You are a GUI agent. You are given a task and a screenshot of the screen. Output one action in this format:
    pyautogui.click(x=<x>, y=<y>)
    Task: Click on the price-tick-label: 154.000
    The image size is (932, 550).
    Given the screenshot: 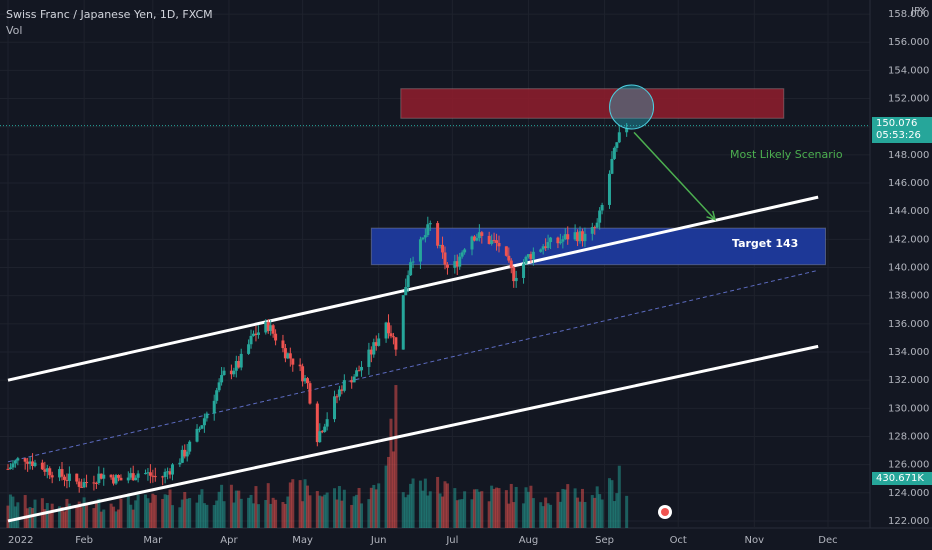 What is the action you would take?
    pyautogui.click(x=908, y=70)
    